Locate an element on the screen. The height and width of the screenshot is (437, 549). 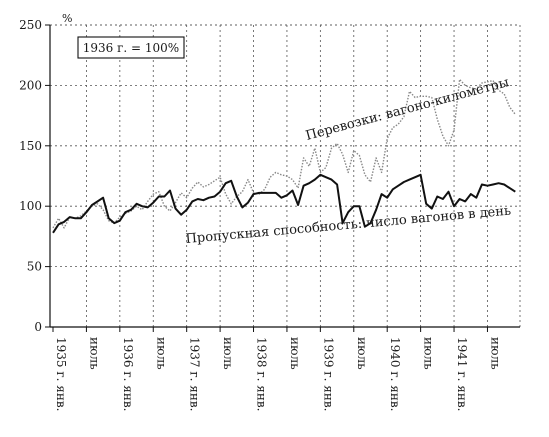
x-tick-label: 1939 г. янв. is located at coordinates (328, 374).